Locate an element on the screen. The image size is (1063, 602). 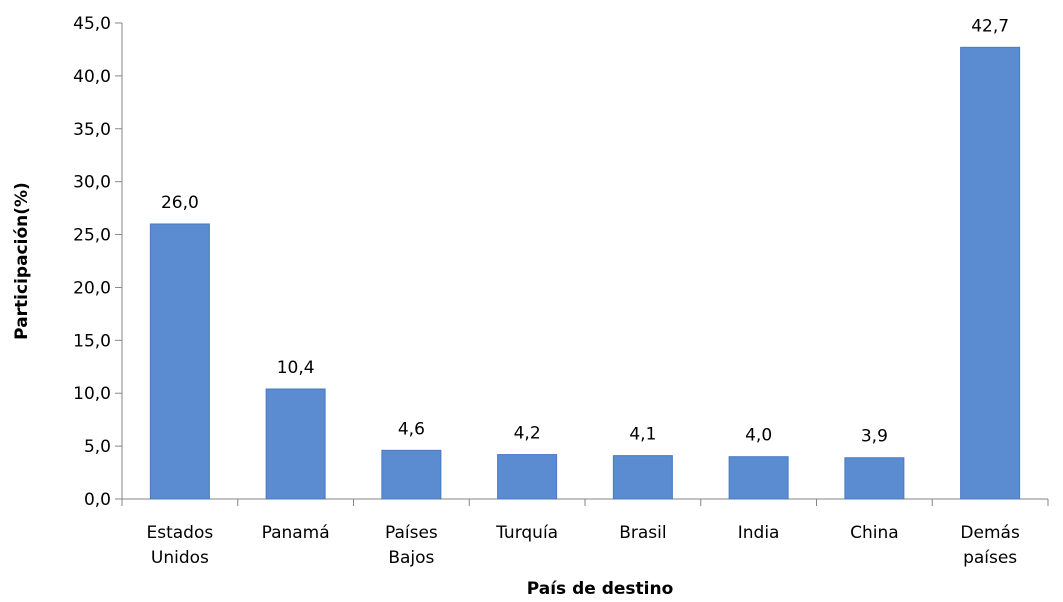
x-axis-title: País de destino is located at coordinates (600, 589).